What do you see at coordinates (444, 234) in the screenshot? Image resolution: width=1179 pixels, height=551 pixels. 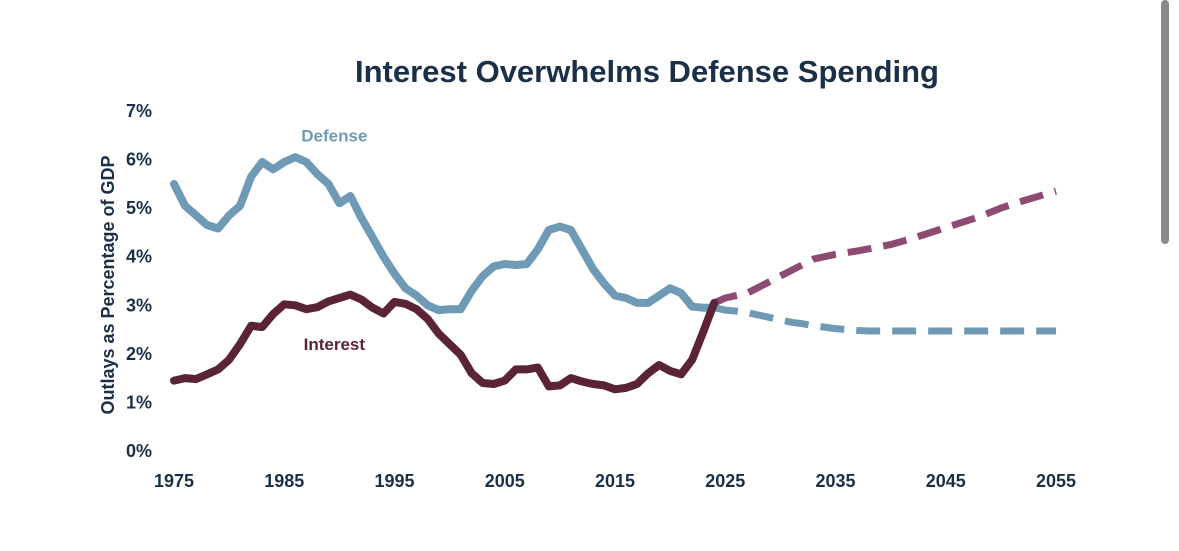 I see `defense-historical-line` at bounding box center [444, 234].